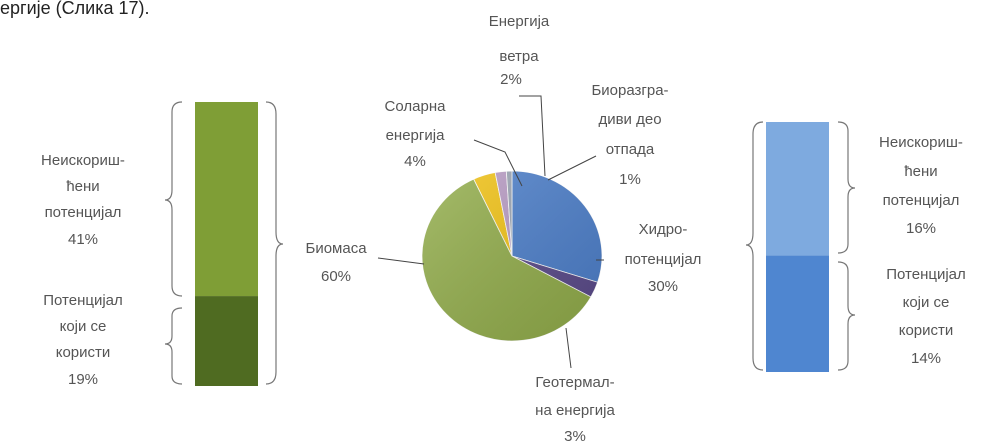 The width and height of the screenshot is (1000, 444). I want to click on pie-label-wind: Енергија ветра 2%, so click(519, 50).